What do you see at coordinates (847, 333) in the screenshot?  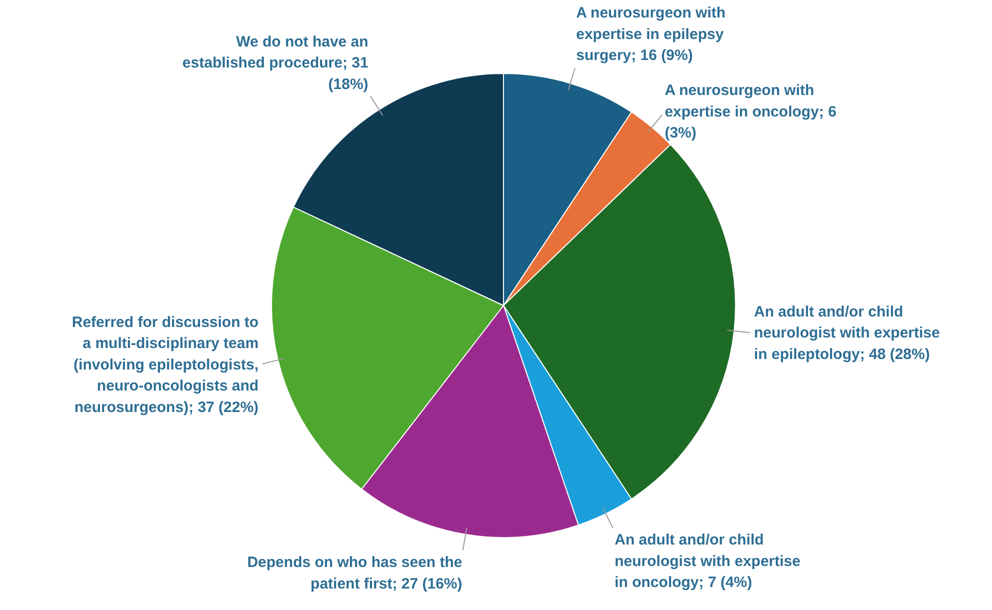 I see `slice-label: An adult and/or child neurologist with expertise in epileptology; 48 (28%)` at bounding box center [847, 333].